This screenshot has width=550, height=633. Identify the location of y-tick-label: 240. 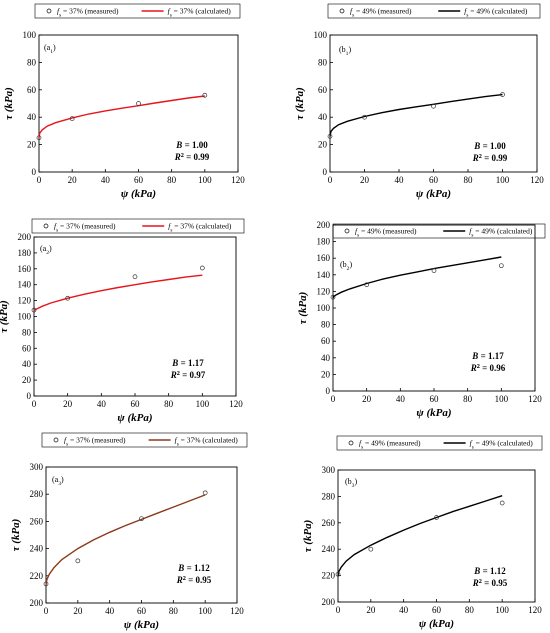
(37, 549).